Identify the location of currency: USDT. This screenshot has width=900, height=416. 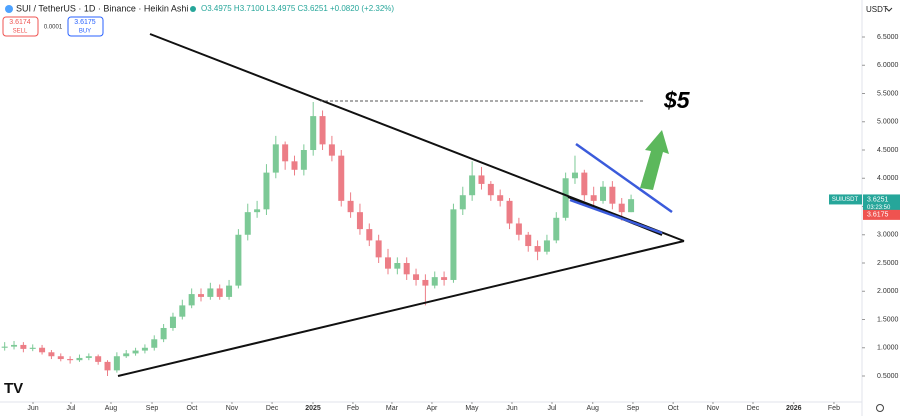
(877, 9).